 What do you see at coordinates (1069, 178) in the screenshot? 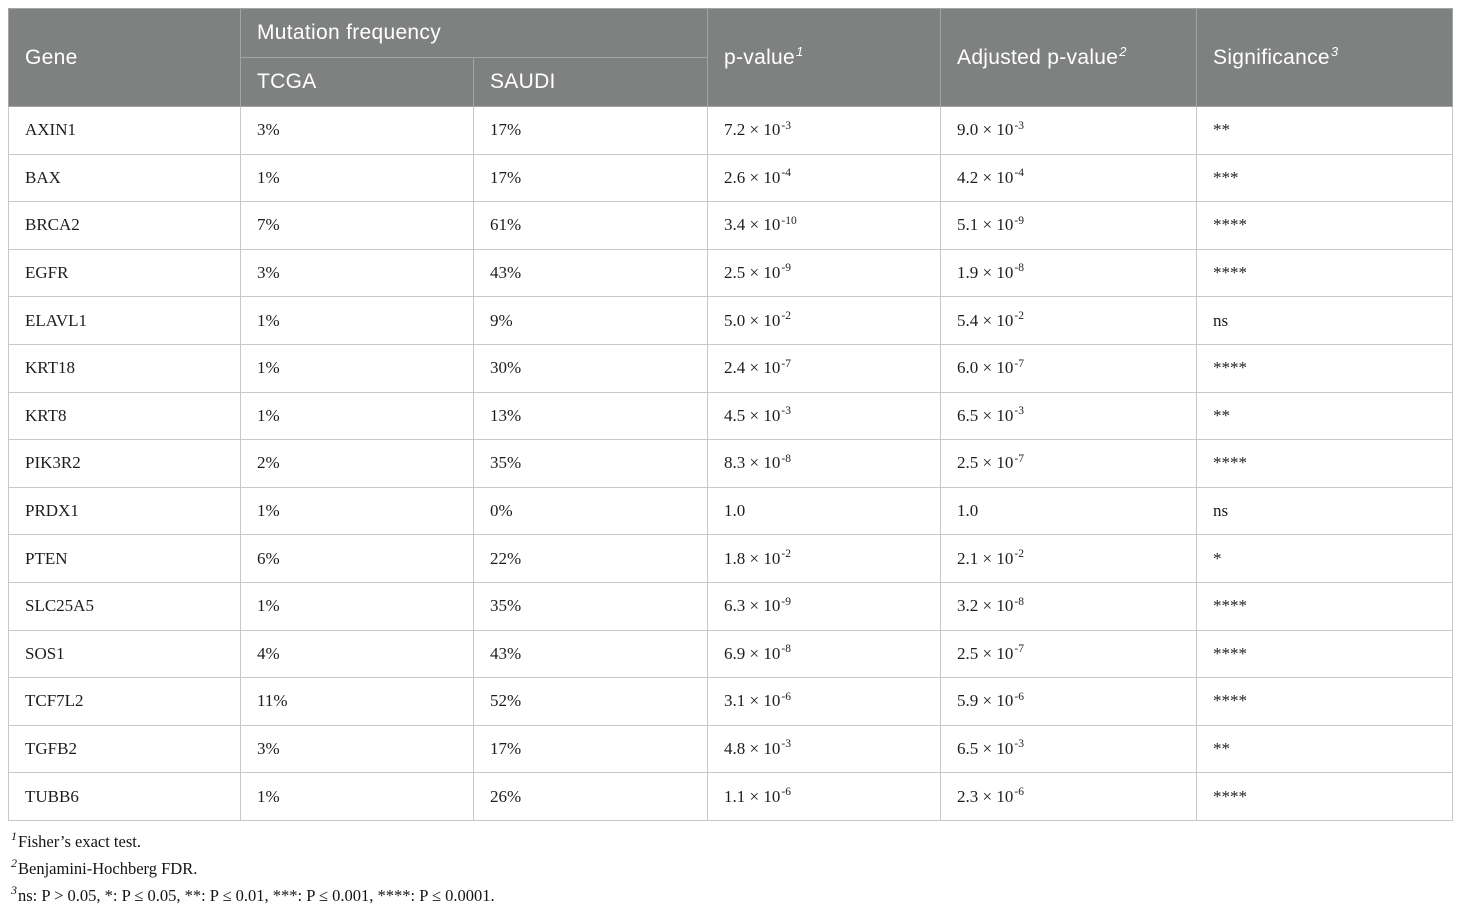
I see `cell-adjusted-p-value: 4.2 × 10-4` at bounding box center [1069, 178].